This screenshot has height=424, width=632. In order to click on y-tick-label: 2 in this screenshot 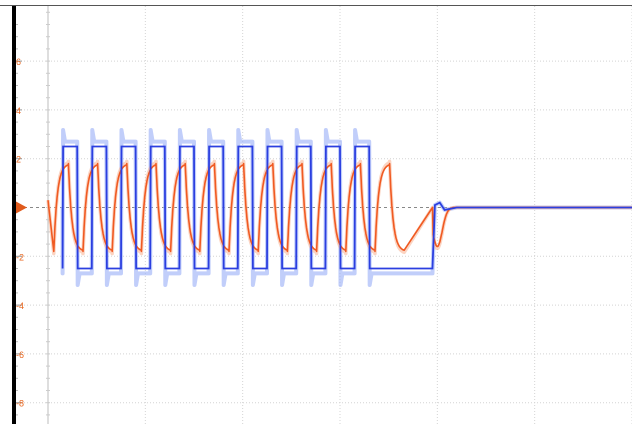, I will do `click(18, 160)`.